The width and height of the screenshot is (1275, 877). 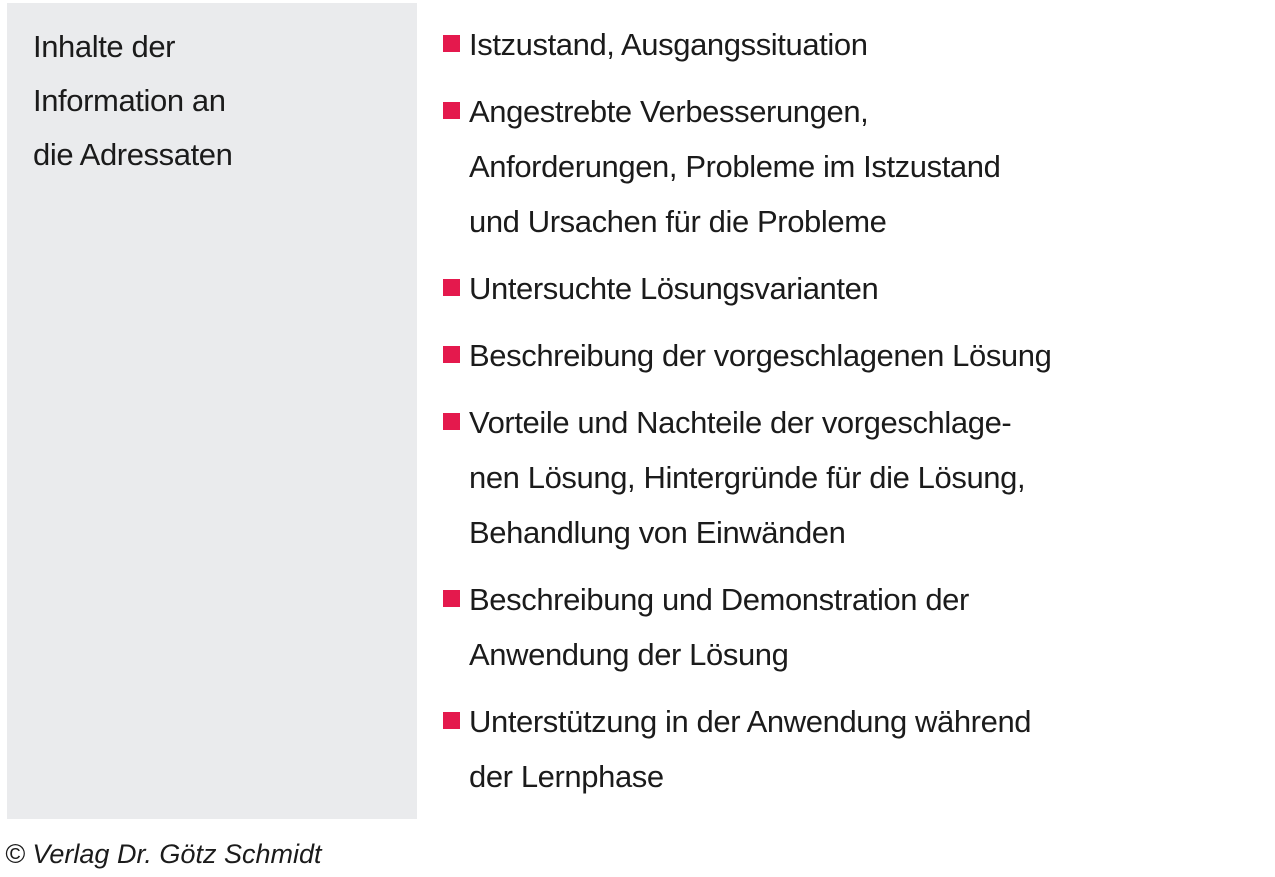 I want to click on bullet-line: nen Lösung, Hintergründe für die Lösung,, so click(x=747, y=477).